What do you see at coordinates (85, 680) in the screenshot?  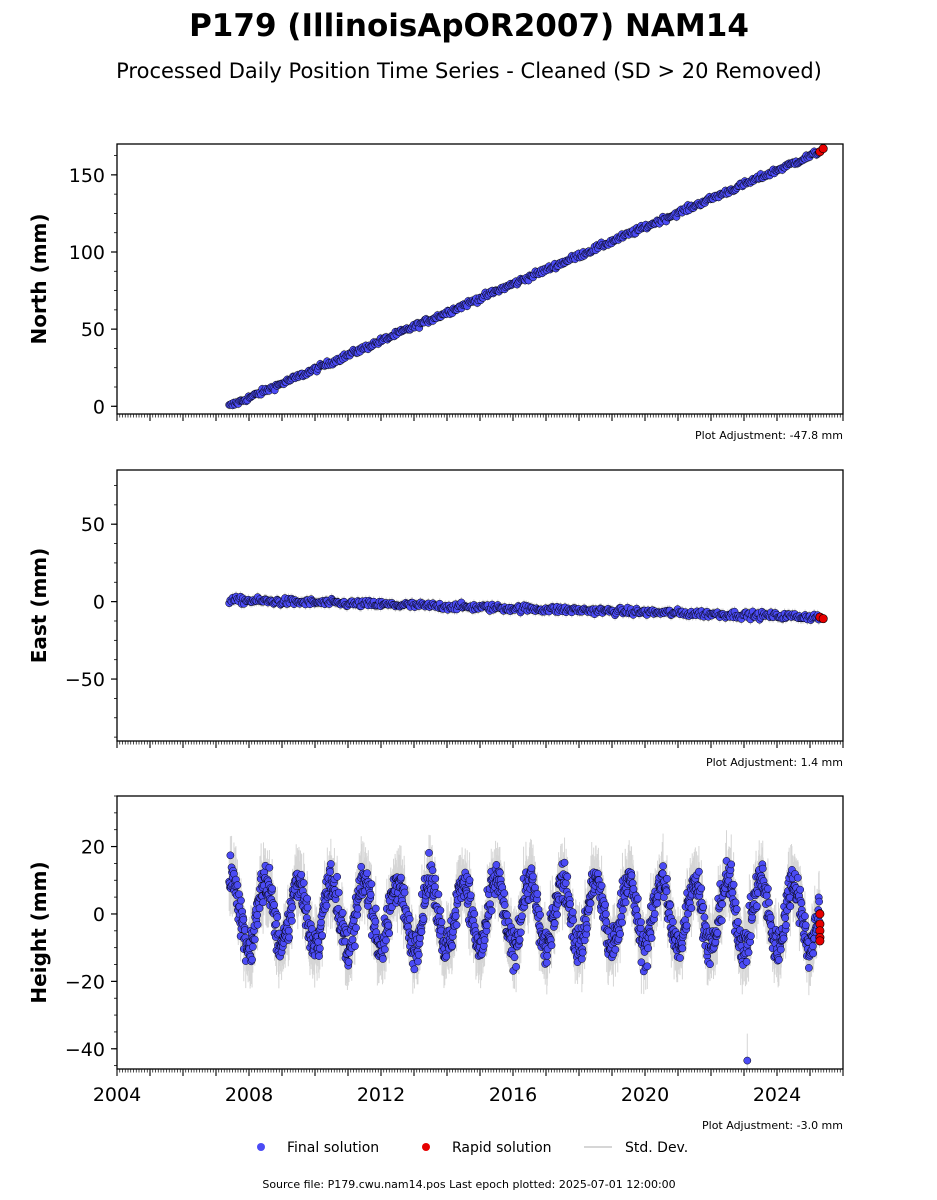 I see `y-tick-label: −50` at bounding box center [85, 680].